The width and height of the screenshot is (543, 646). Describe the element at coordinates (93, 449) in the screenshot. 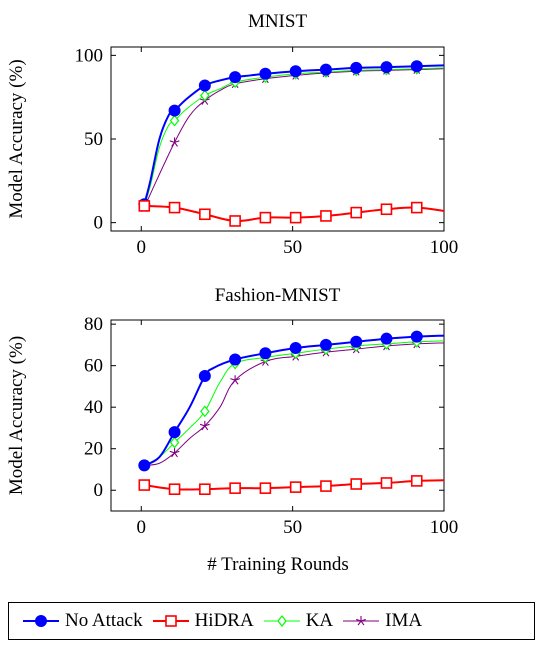

I see `y-tick-label: 20` at that location.